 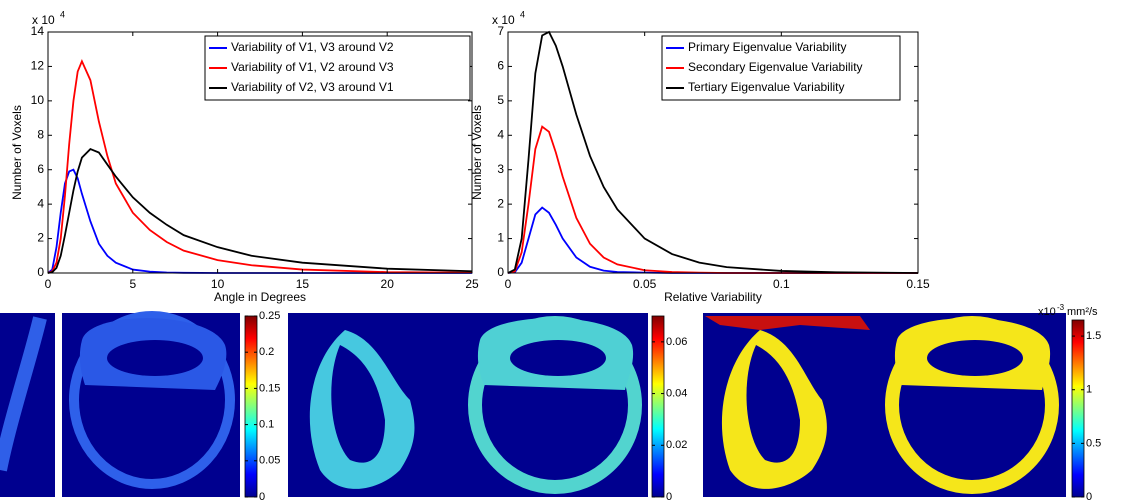 What do you see at coordinates (269, 461) in the screenshot?
I see `colorbar-tick-label: 0.05` at bounding box center [269, 461].